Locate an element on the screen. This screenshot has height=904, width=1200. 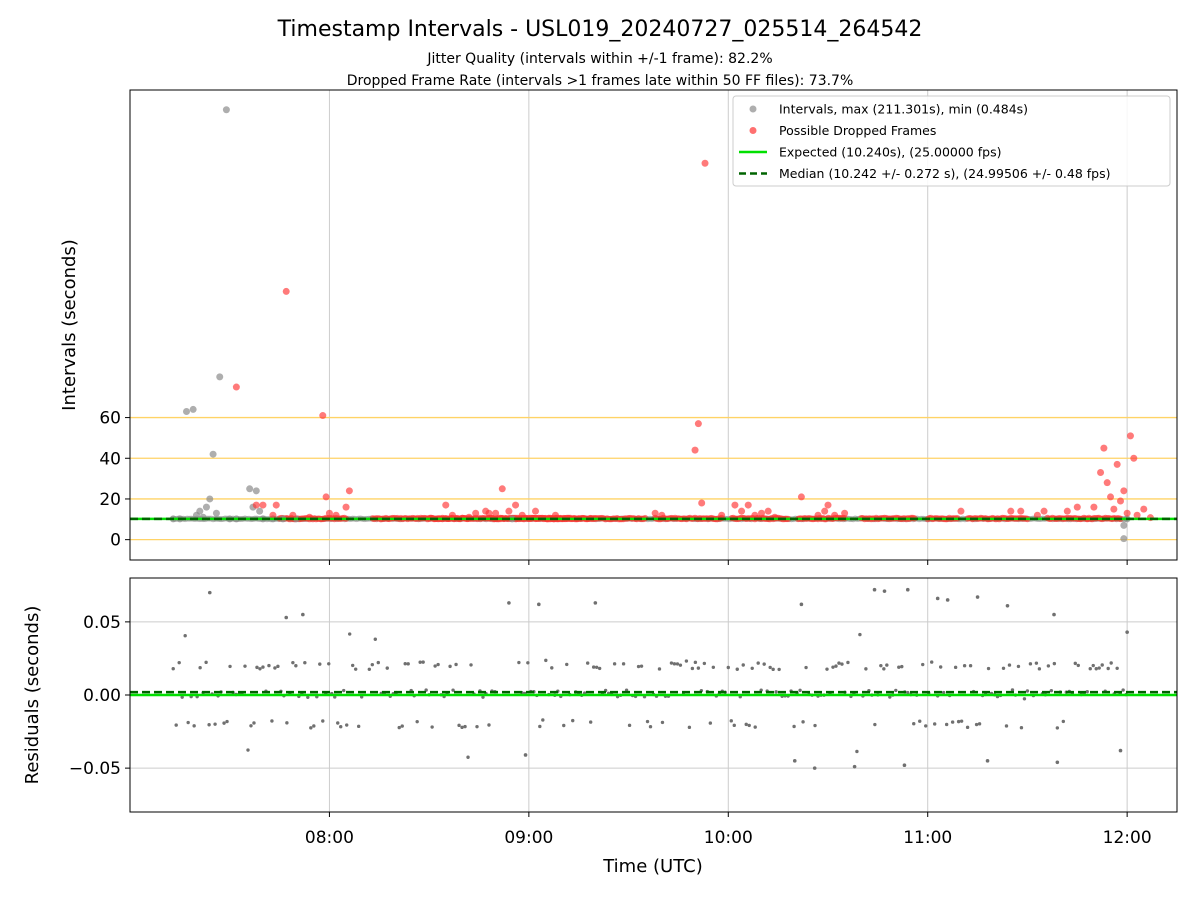
top-y-tick-label: 20 is located at coordinates (110, 500).